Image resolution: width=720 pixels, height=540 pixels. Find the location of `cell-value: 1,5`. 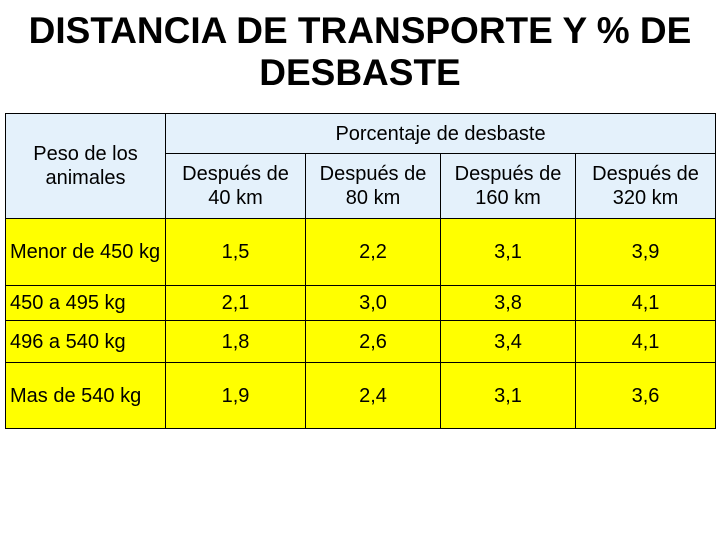

cell-value: 1,5 is located at coordinates (235, 252).